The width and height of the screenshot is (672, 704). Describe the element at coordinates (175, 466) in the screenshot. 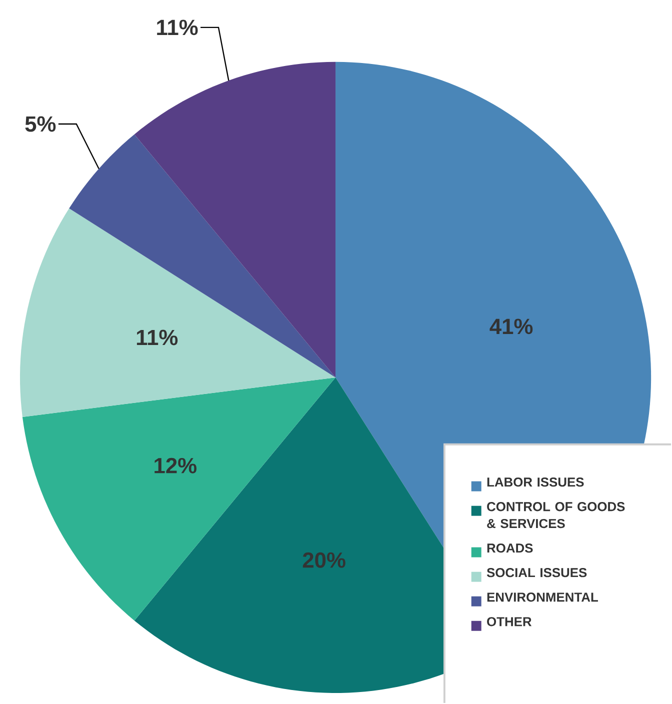

I see `data-label: 12%` at that location.